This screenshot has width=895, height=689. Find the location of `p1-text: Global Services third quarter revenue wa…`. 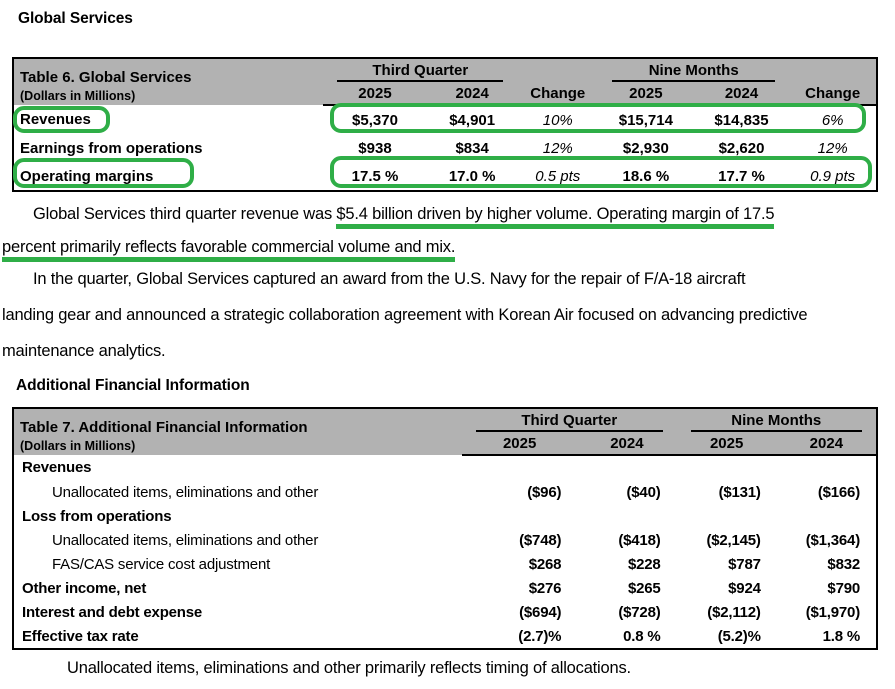

p1-text: Global Services third quarter revenue wa… is located at coordinates (185, 214).